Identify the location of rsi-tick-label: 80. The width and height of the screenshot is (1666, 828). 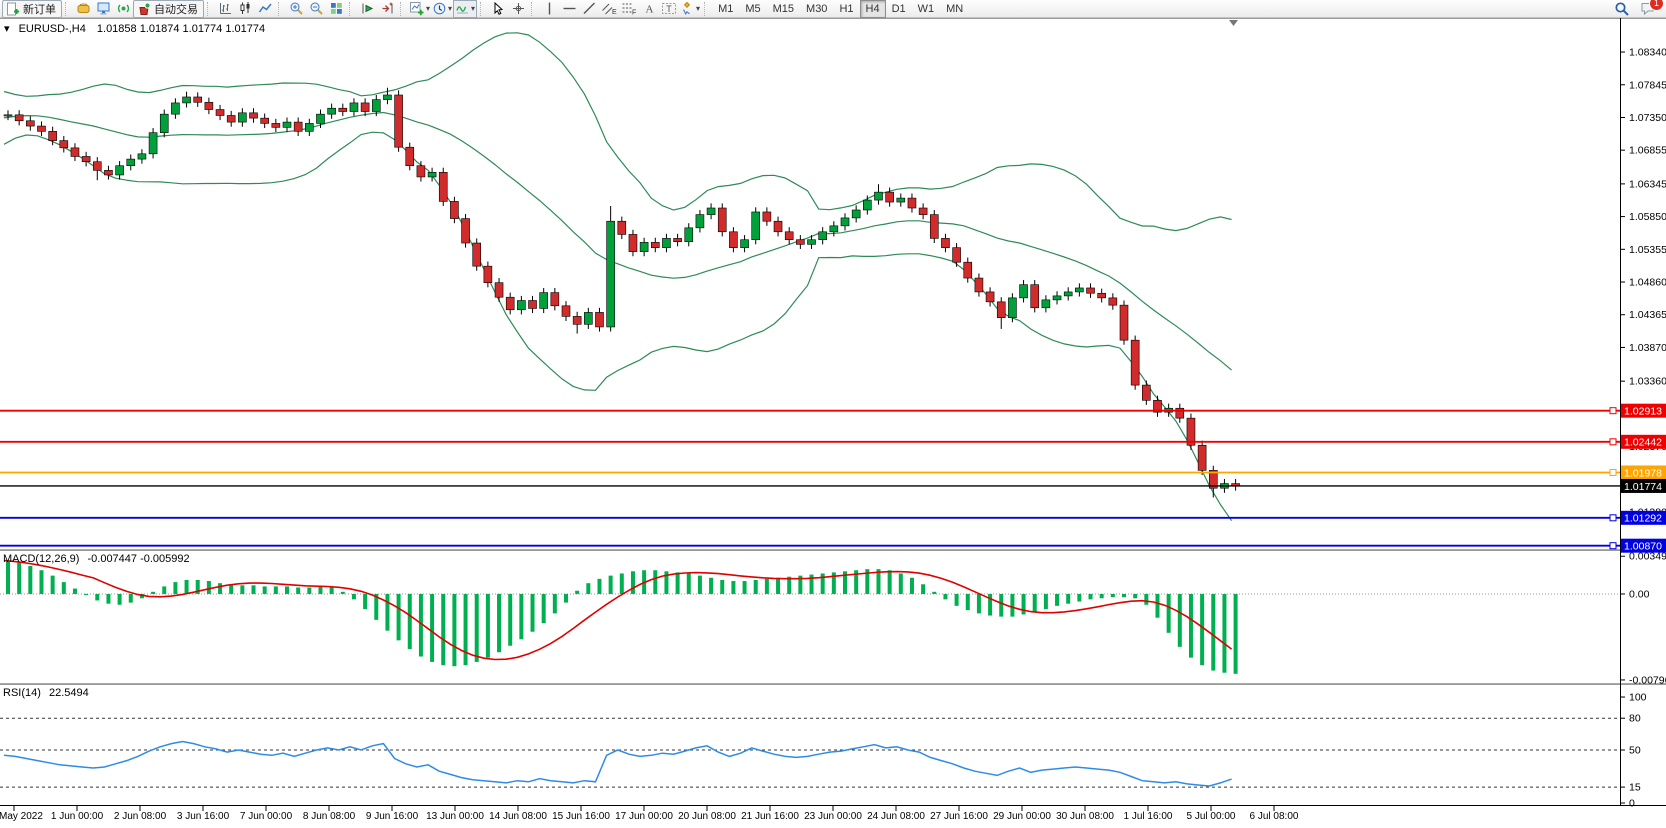
(1635, 719).